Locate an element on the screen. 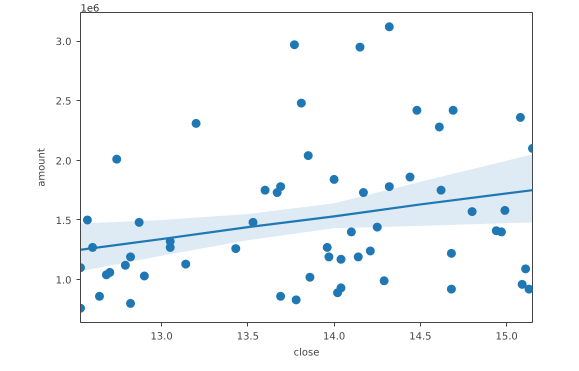 Image resolution: width=579 pixels, height=371 pixels. x-tick-label: 15.0 is located at coordinates (506, 337).